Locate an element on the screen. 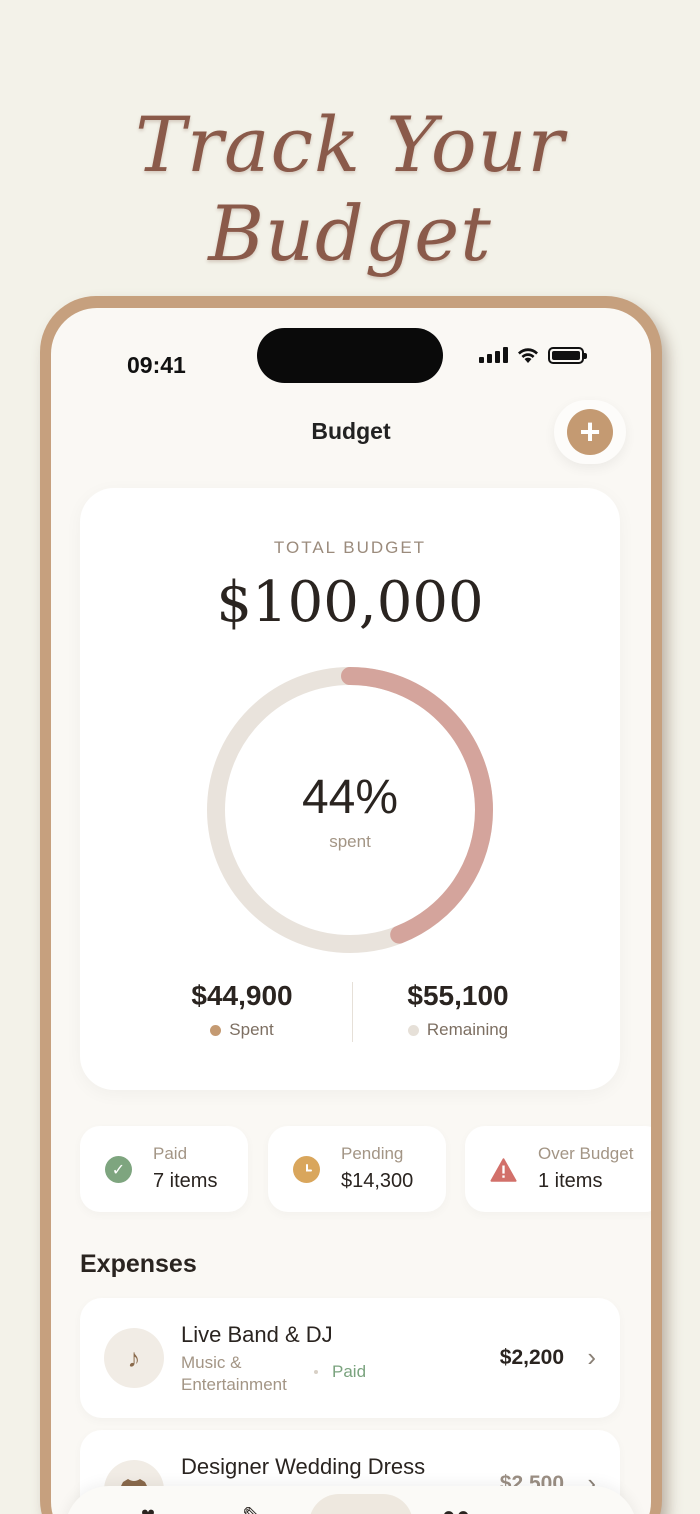 This screenshot has height=1514, width=700. summary-over-budget: Over Budget 1 items is located at coordinates (558, 1169).